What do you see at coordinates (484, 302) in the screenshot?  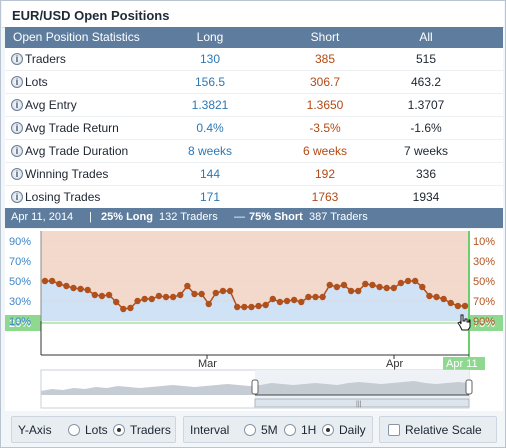 I see `right-axis-tick: 70%` at bounding box center [484, 302].